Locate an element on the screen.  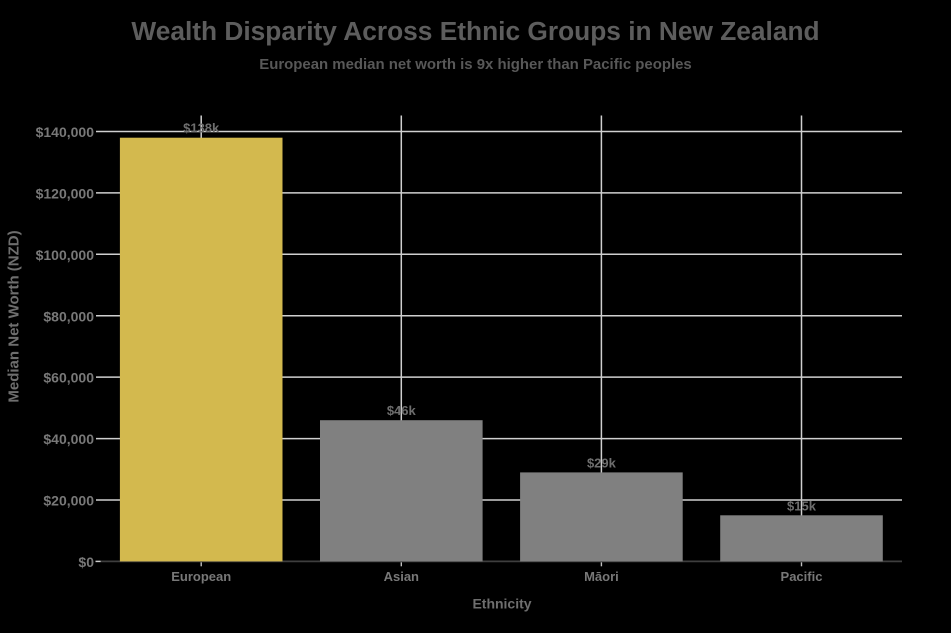
svg-text: $120,000 is located at coordinates (65, 194).